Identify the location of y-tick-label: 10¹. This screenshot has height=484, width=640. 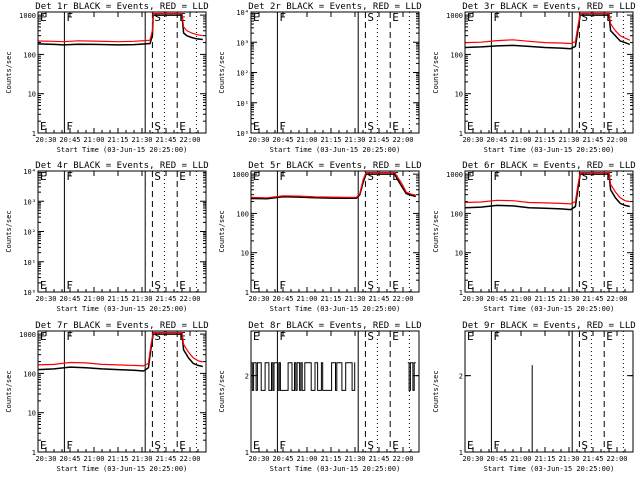
(242, 104).